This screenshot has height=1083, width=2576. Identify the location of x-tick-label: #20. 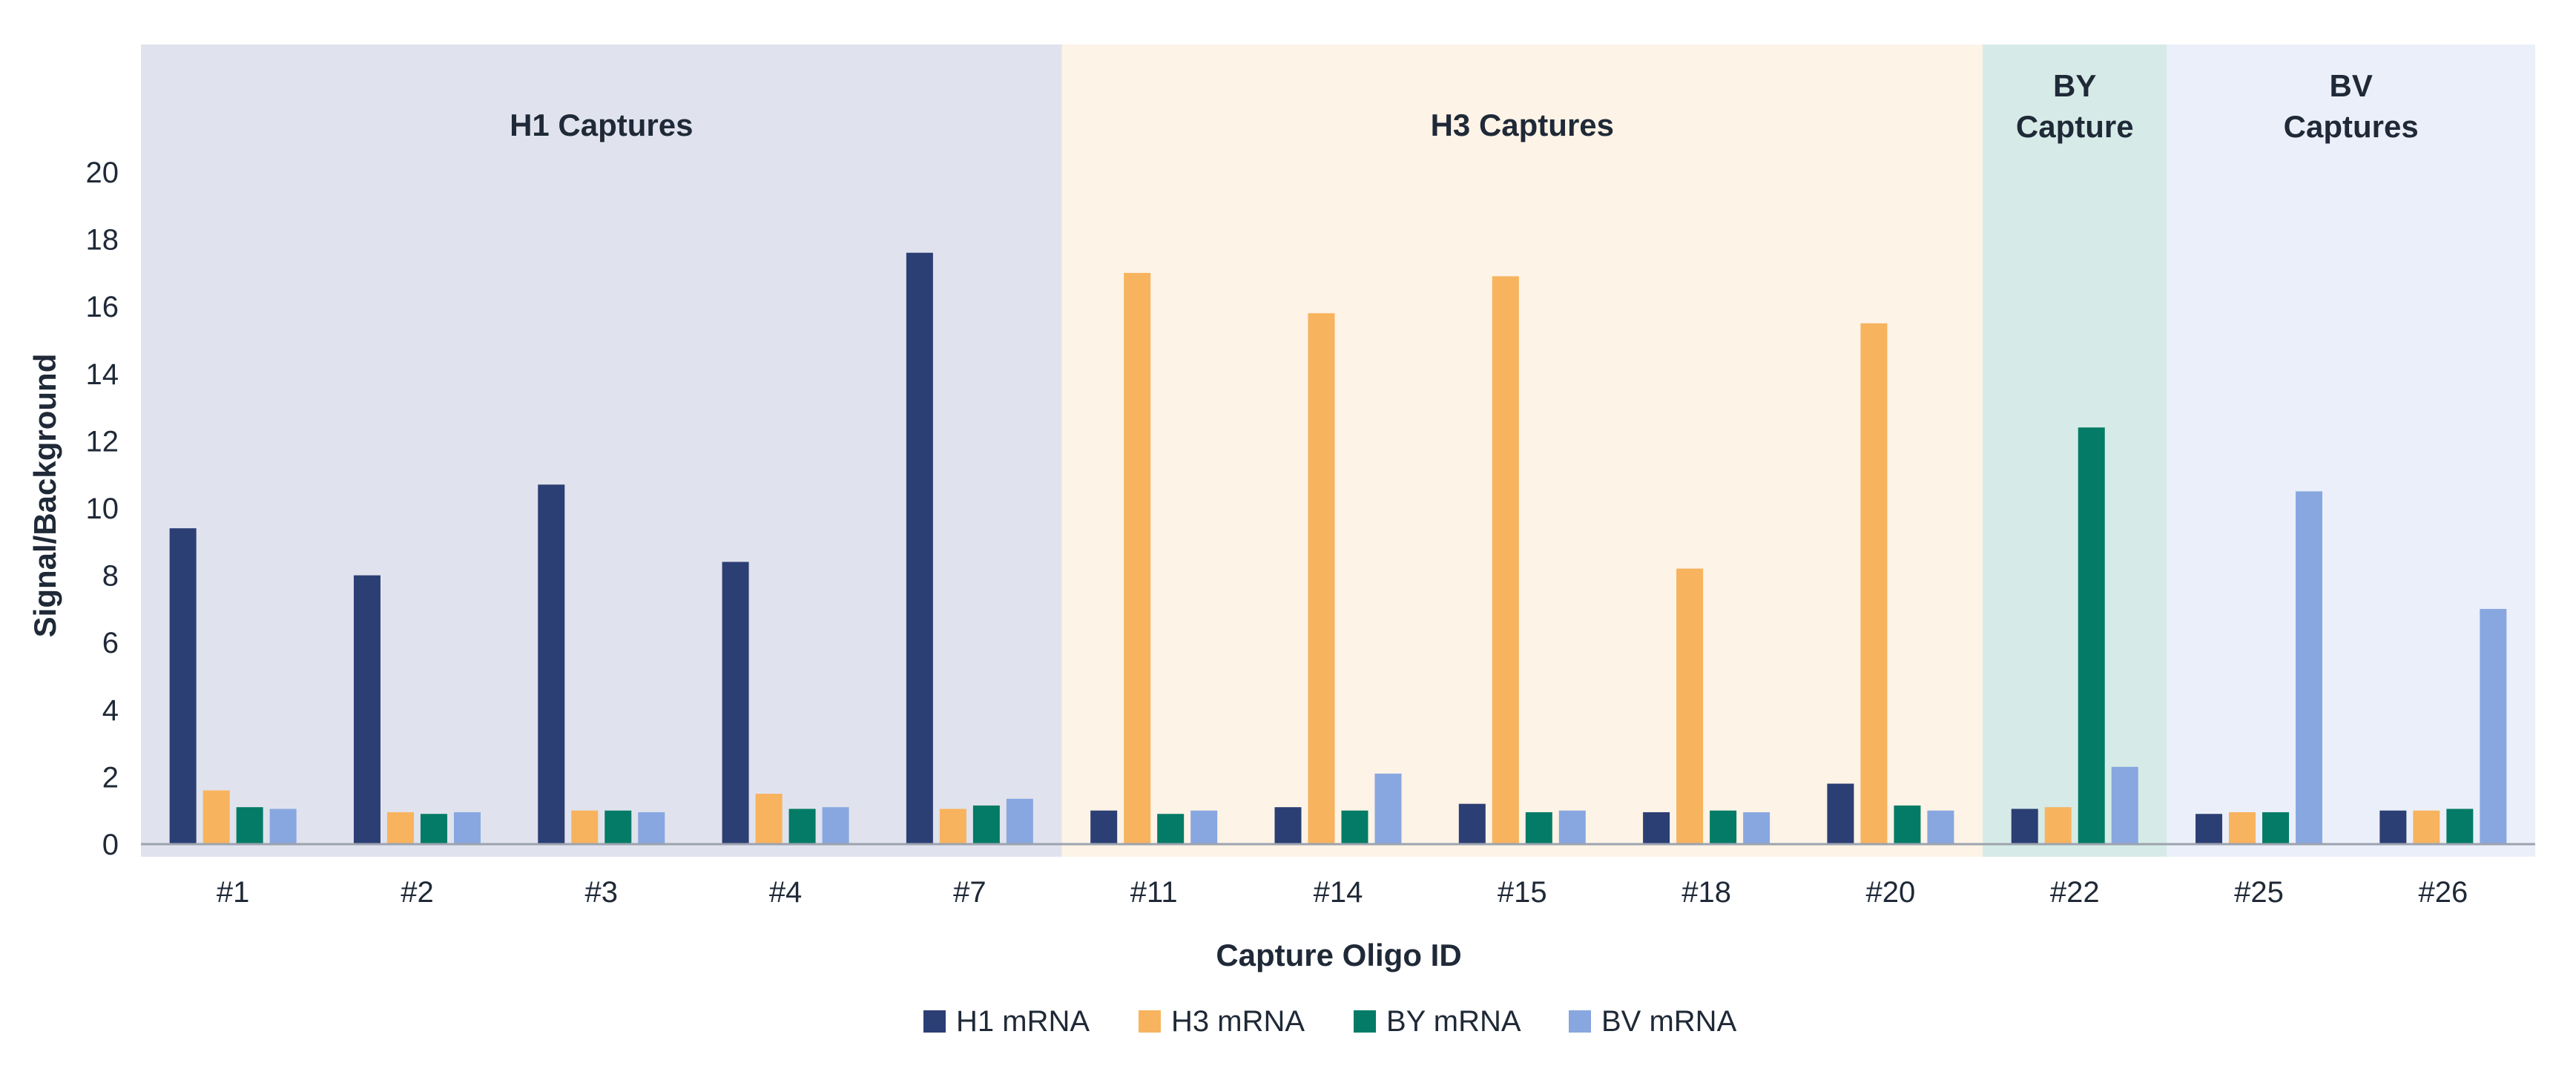
(1891, 892).